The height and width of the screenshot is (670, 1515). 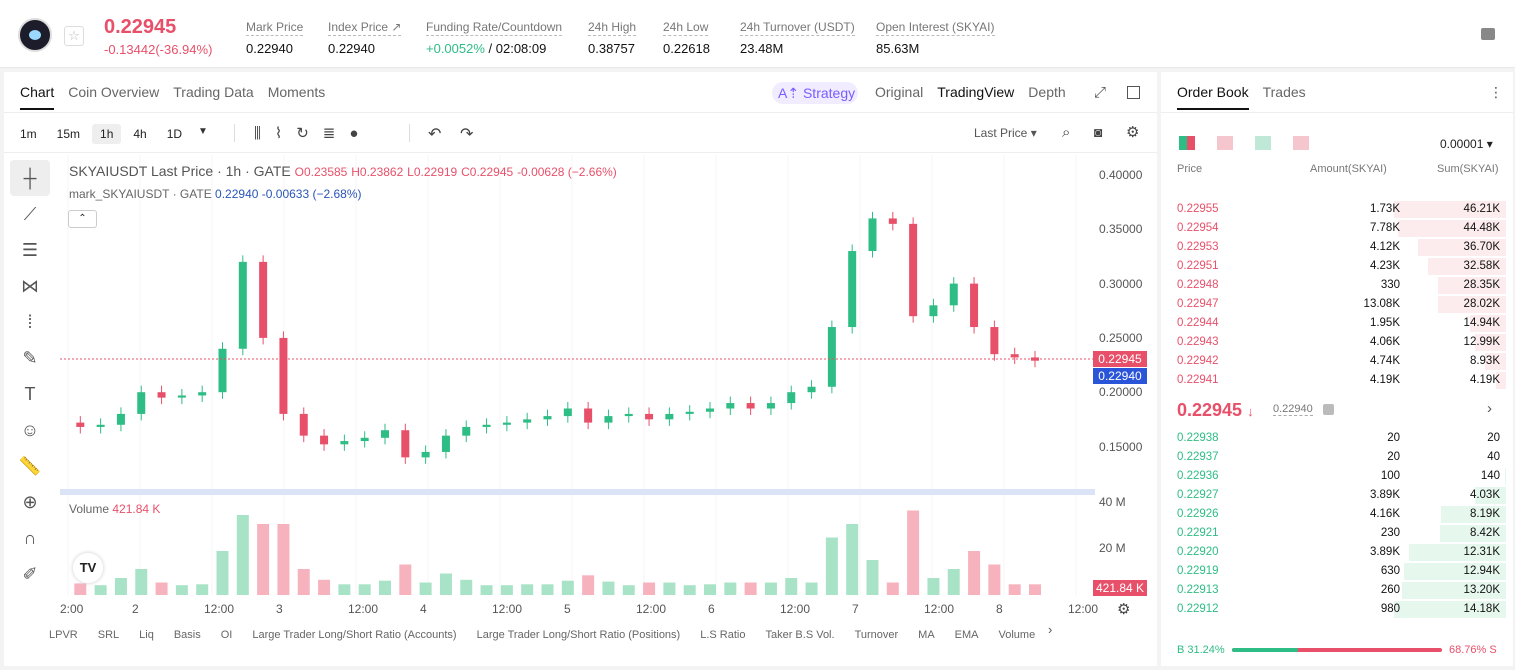 I want to click on ruler-icon: 📏, so click(x=30, y=465).